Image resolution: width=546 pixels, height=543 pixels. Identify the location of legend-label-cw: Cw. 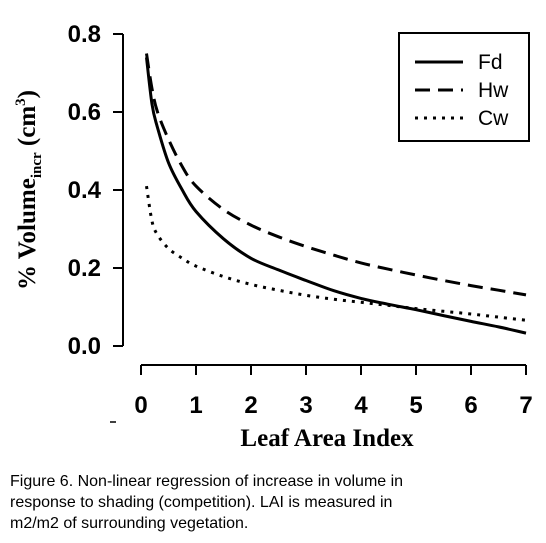
(493, 118).